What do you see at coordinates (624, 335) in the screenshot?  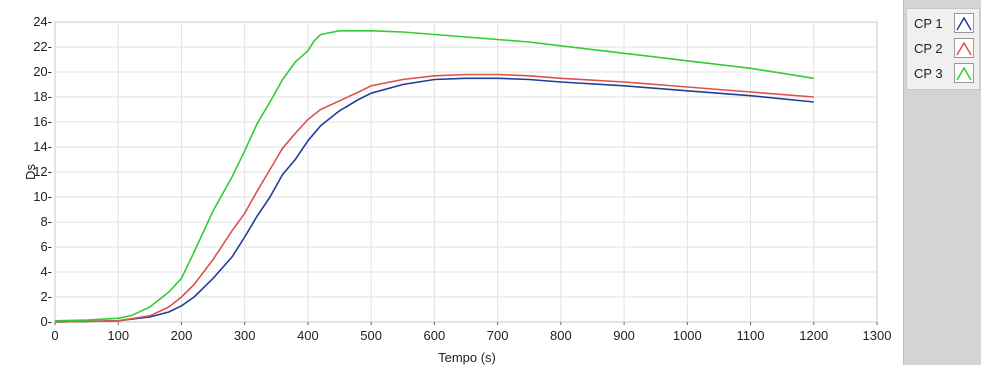 I see `x-tick-label: 900` at bounding box center [624, 335].